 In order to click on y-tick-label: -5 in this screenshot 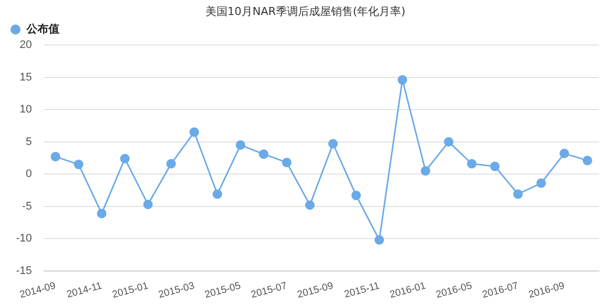, I will do `click(27, 206)`.